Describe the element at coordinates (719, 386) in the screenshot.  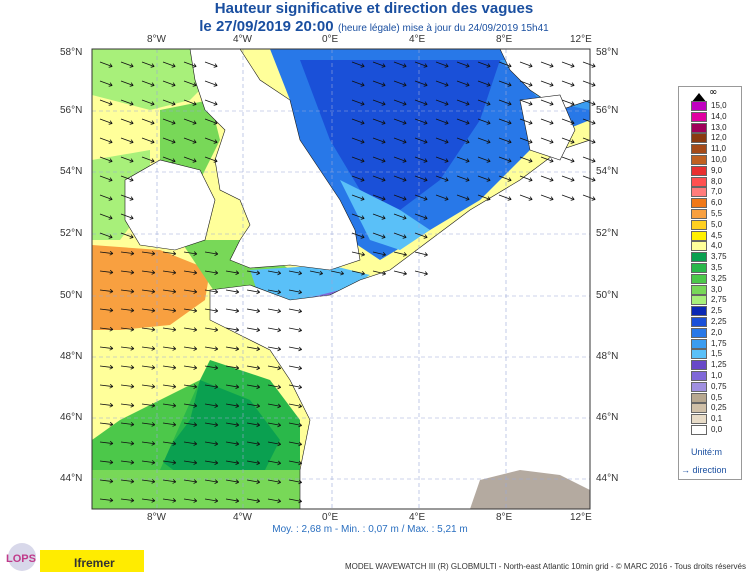
I see `legend-level-label: 0,75` at that location.